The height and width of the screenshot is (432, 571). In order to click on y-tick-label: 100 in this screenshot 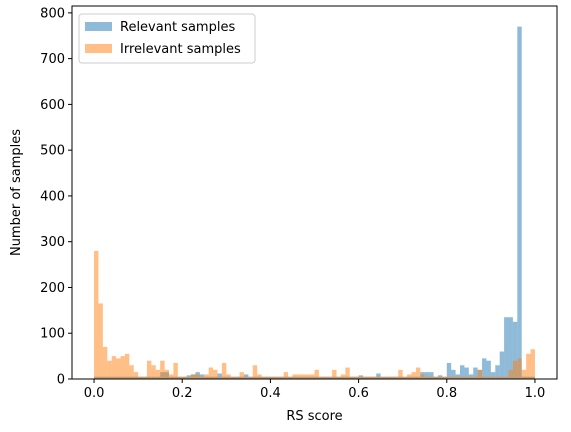, I will do `click(52, 334)`.